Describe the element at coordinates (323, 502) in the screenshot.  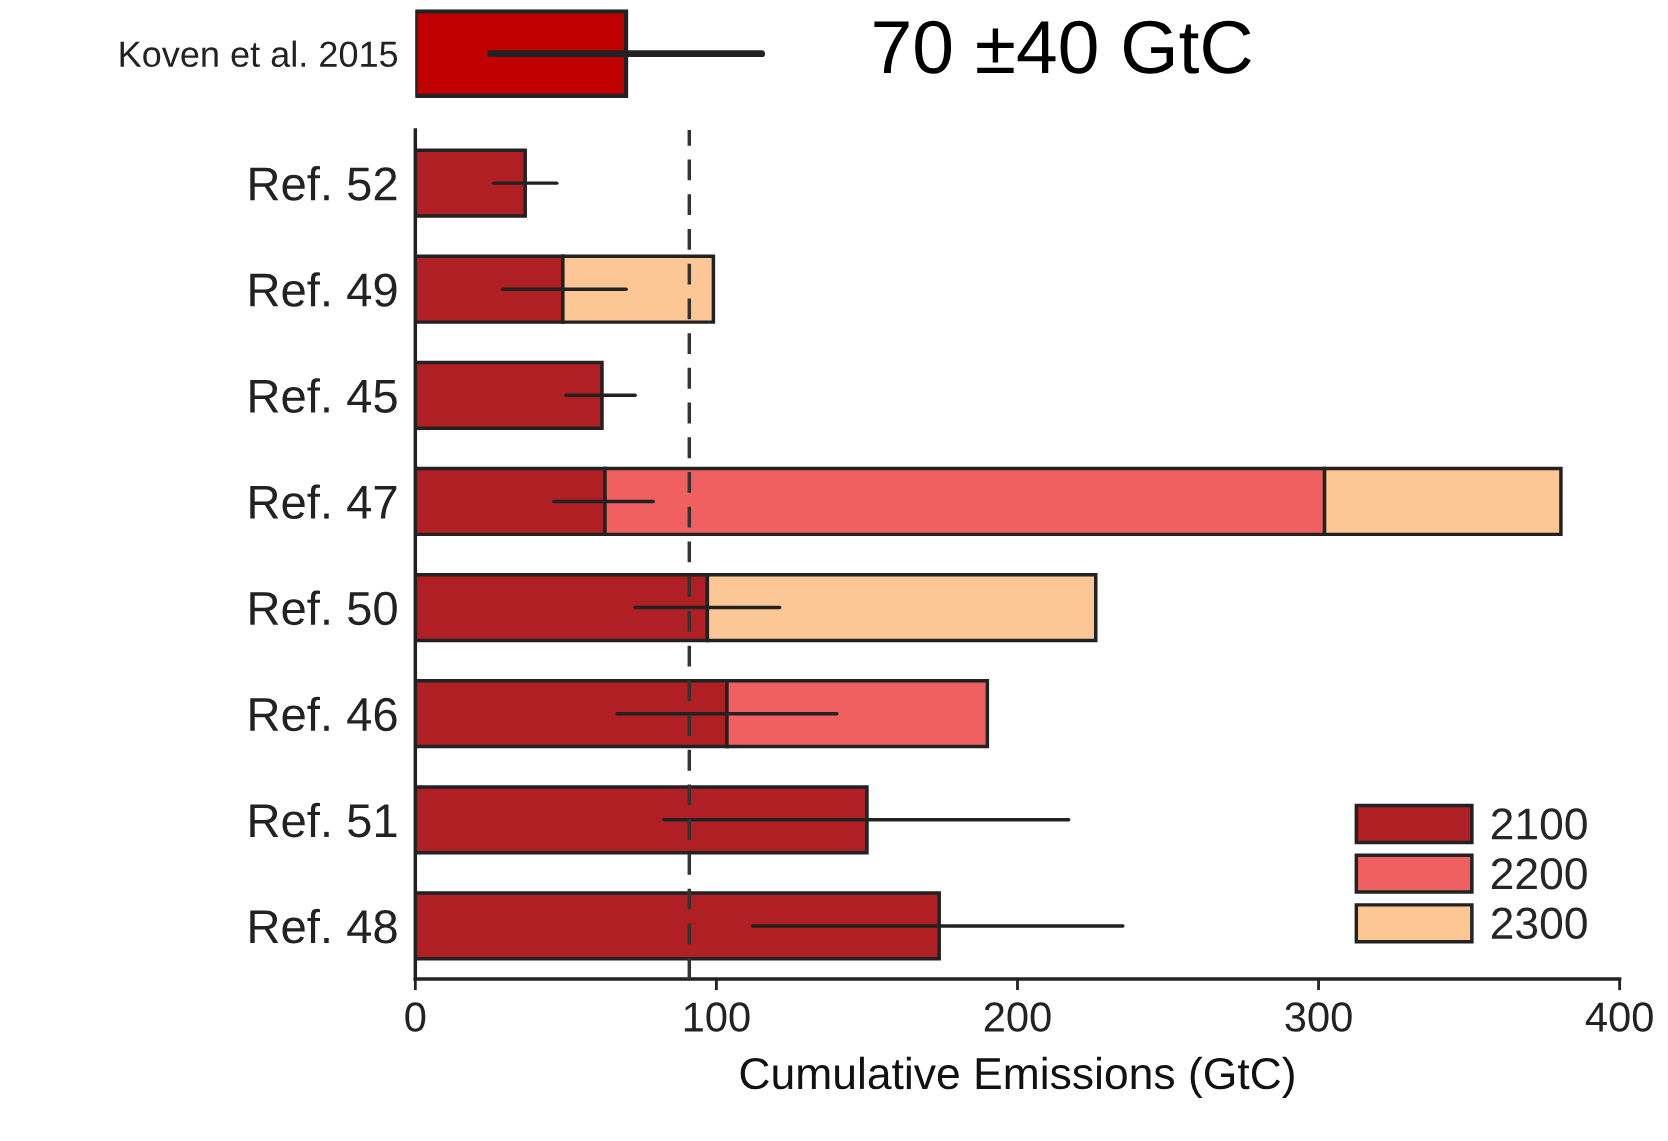
I see `y-tick-label: Ref. 47` at that location.